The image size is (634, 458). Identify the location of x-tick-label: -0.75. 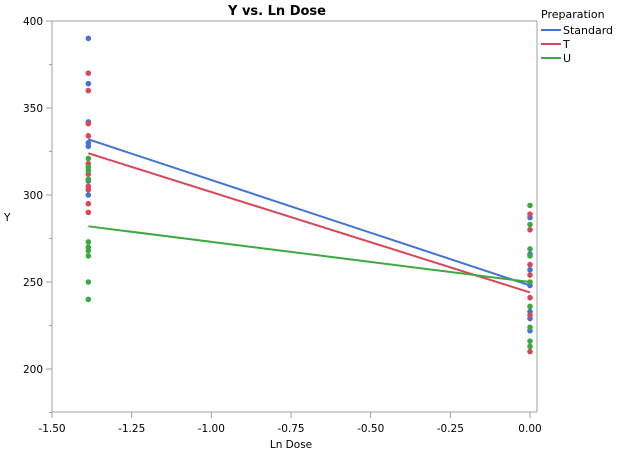
(290, 429).